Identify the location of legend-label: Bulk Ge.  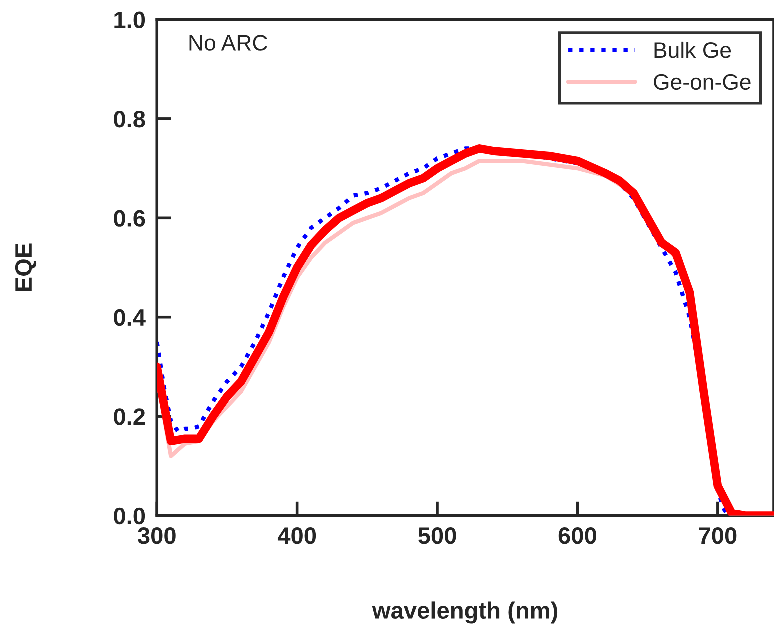
(693, 50).